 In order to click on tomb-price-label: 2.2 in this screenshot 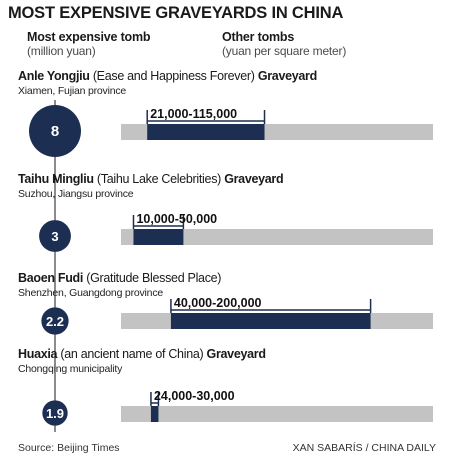, I will do `click(55, 321)`.